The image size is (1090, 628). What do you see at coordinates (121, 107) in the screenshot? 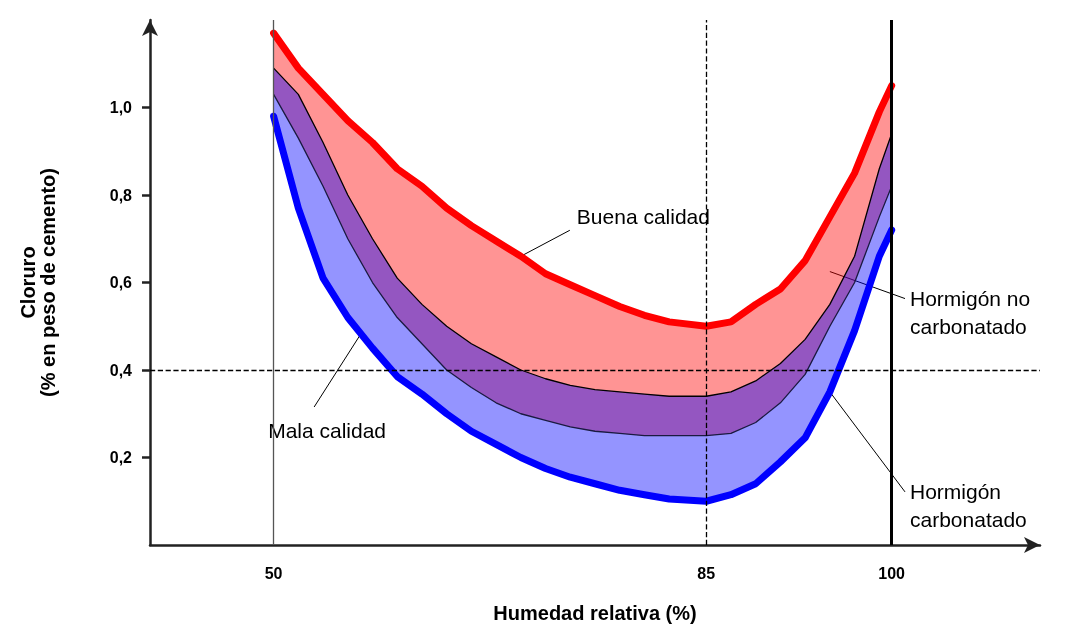
I see `y-tick-label: 1,0` at bounding box center [121, 107].